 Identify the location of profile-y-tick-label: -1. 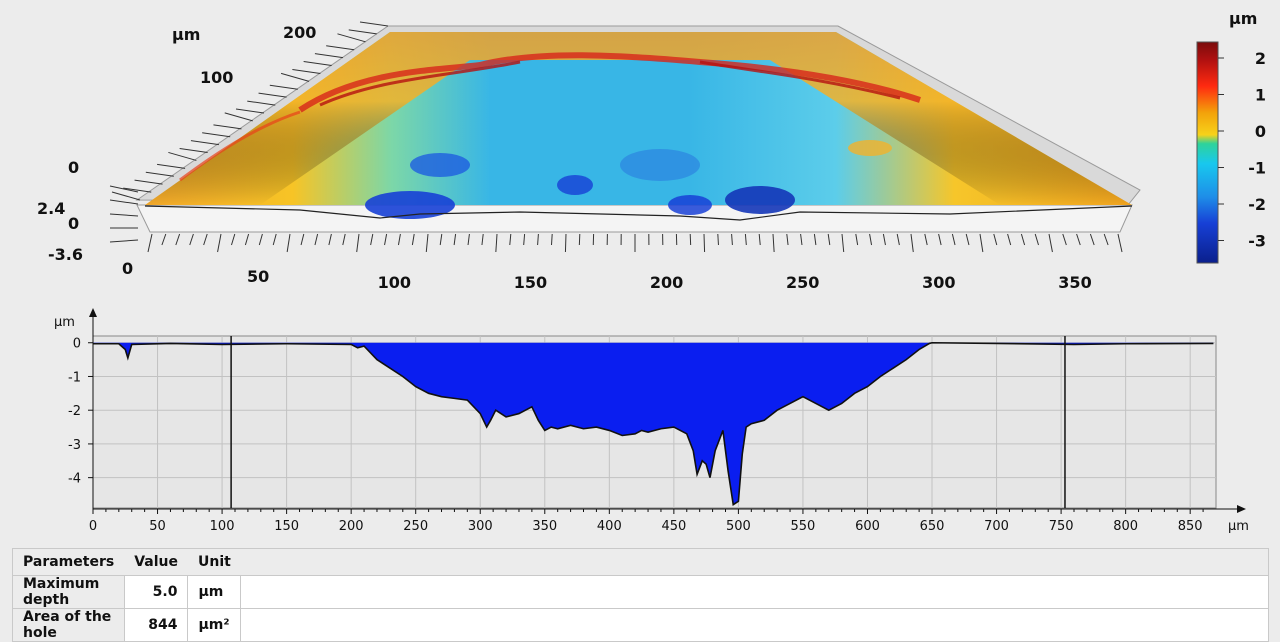
(74, 377).